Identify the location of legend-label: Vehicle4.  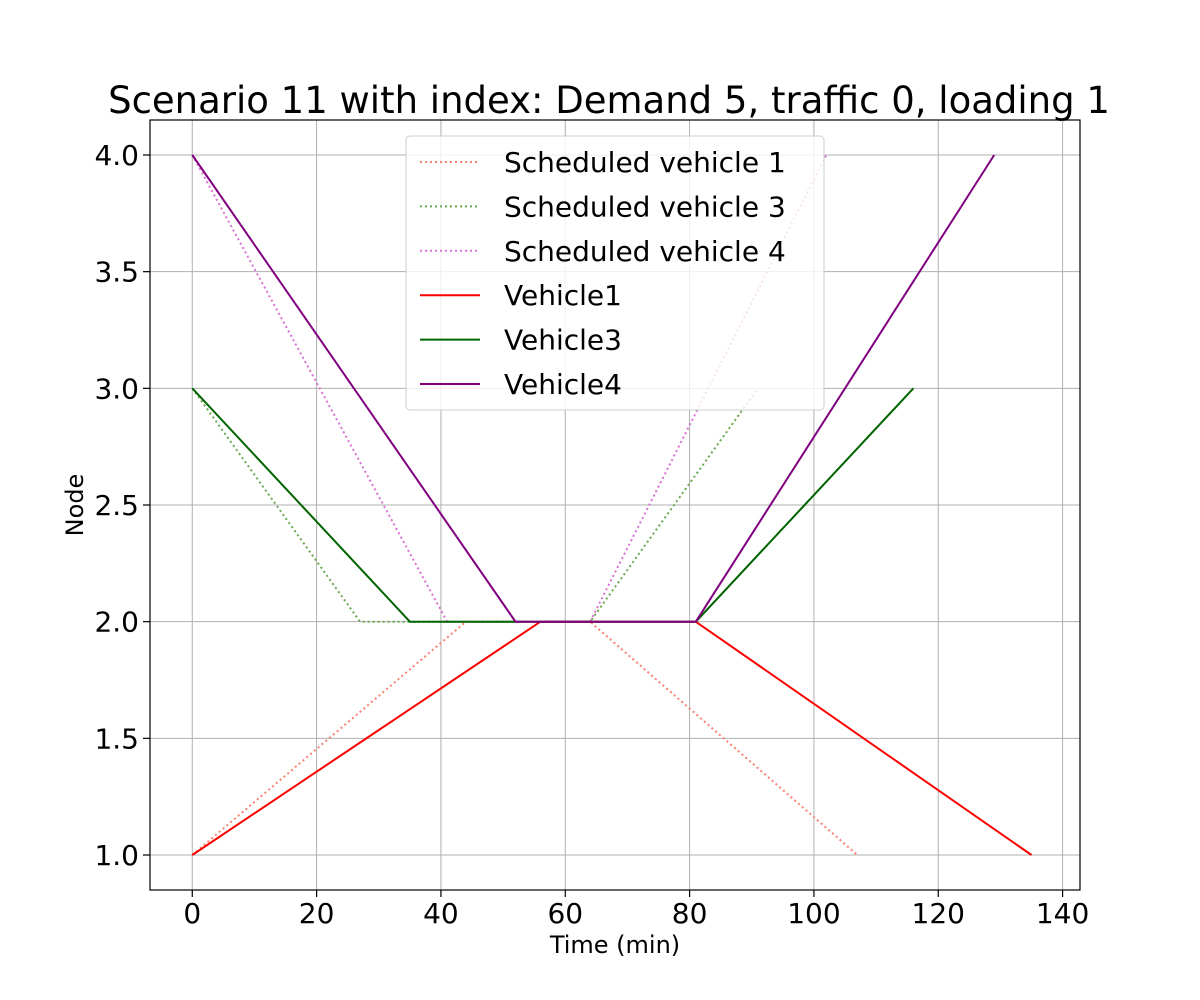
(563, 384).